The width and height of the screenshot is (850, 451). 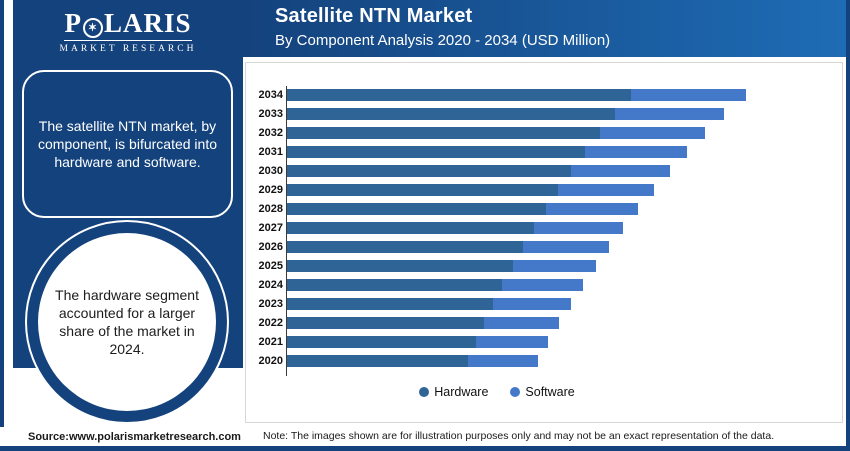 What do you see at coordinates (429, 171) in the screenshot?
I see `hardware-bar-segment-2030` at bounding box center [429, 171].